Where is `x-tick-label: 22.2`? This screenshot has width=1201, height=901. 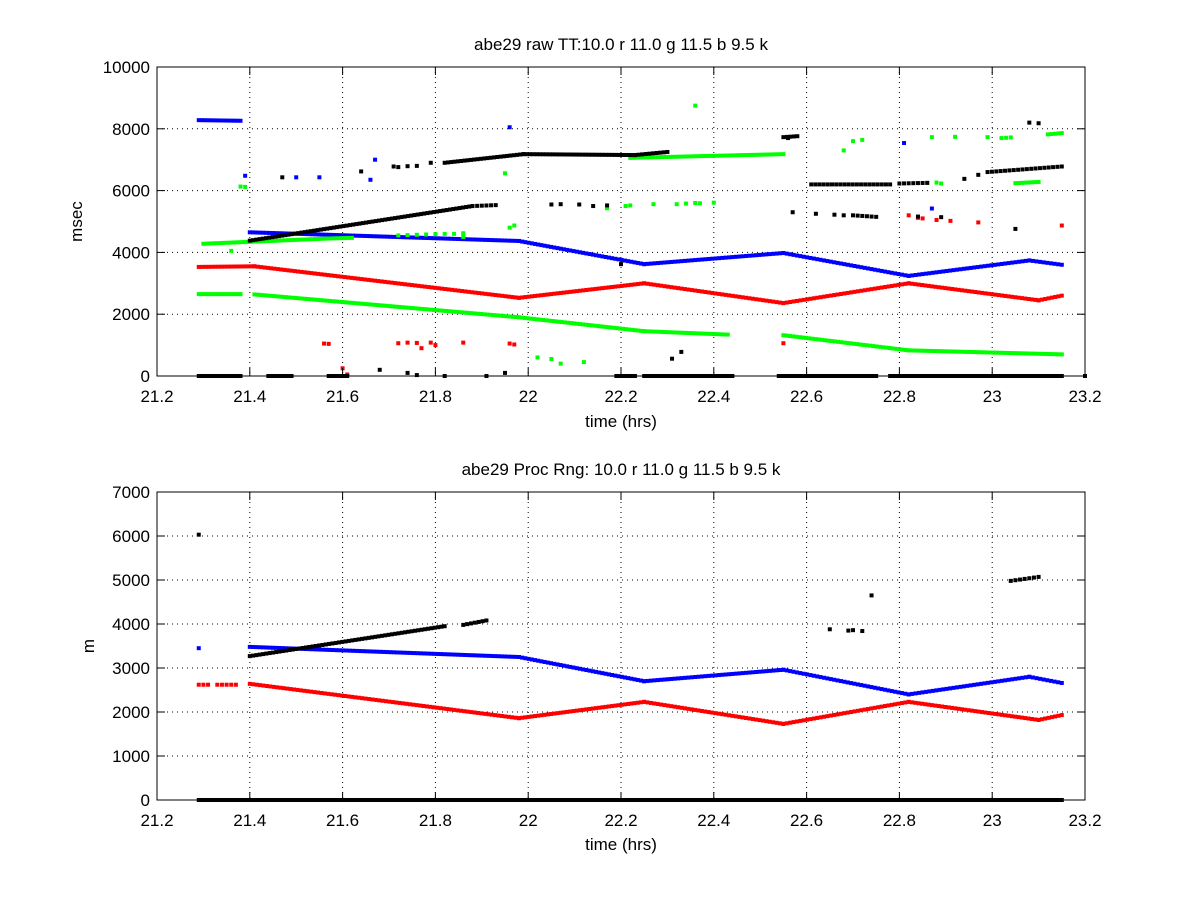 x-tick-label: 22.2 is located at coordinates (620, 396).